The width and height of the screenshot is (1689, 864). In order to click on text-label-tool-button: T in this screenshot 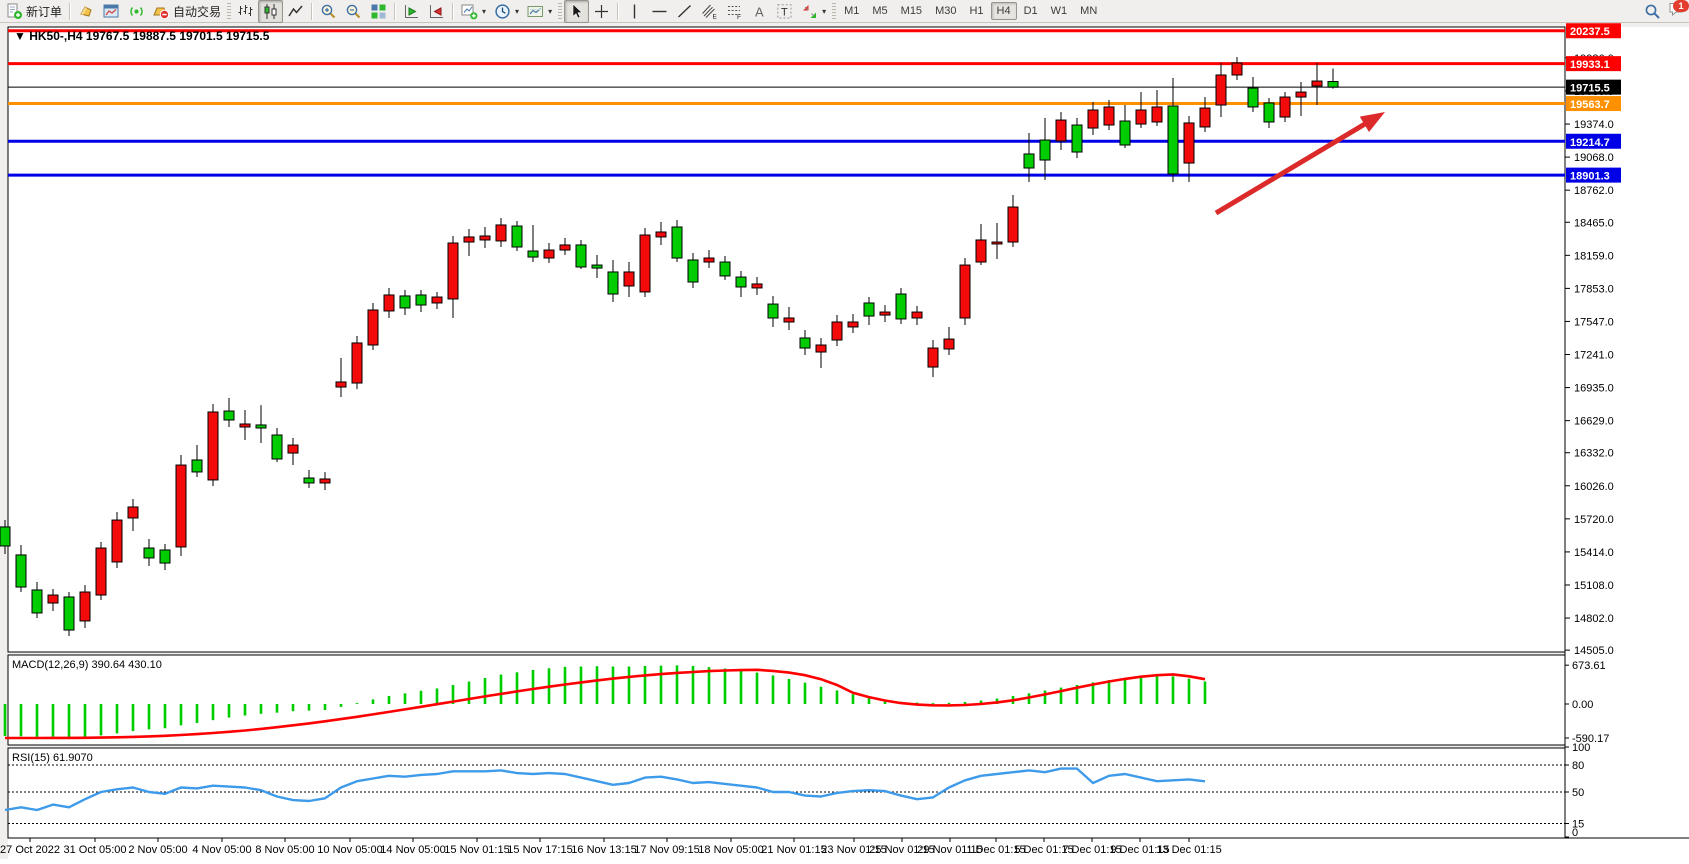, I will do `click(784, 11)`.